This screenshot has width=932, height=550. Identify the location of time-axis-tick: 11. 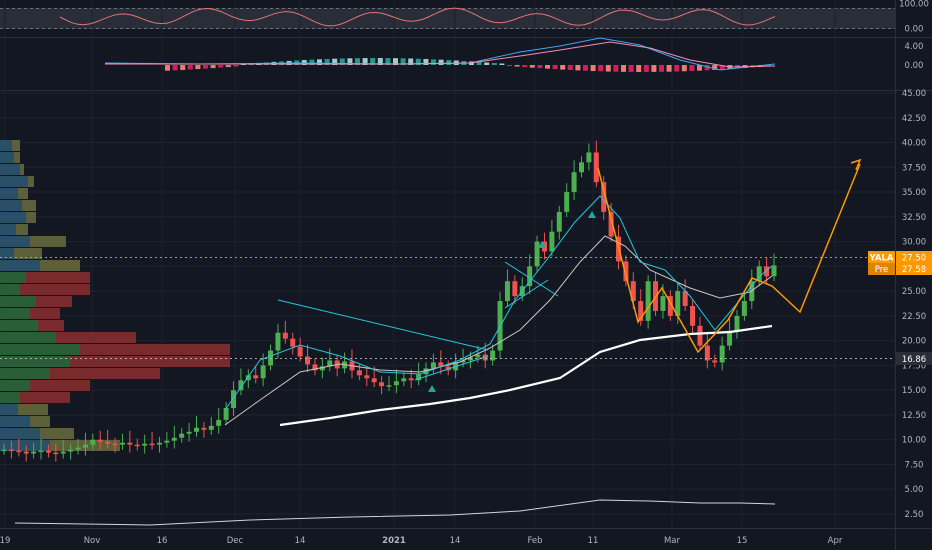
(593, 541).